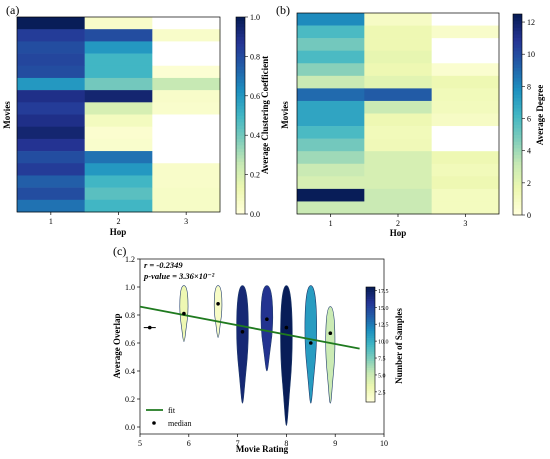  Describe the element at coordinates (169, 417) in the screenshot. I see `legend: fit median` at that location.